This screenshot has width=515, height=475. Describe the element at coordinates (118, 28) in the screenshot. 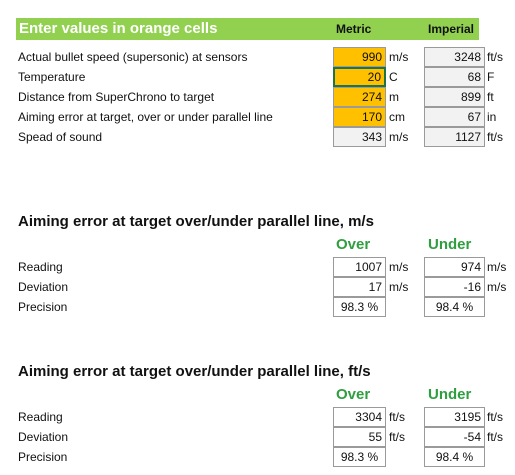

I see `header-title: Enter values in orange cells` at that location.